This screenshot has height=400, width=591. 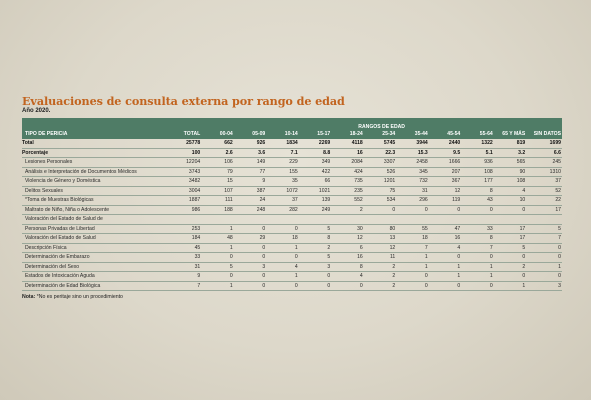 I want to click on table-cell: 7.1, so click(x=282, y=153).